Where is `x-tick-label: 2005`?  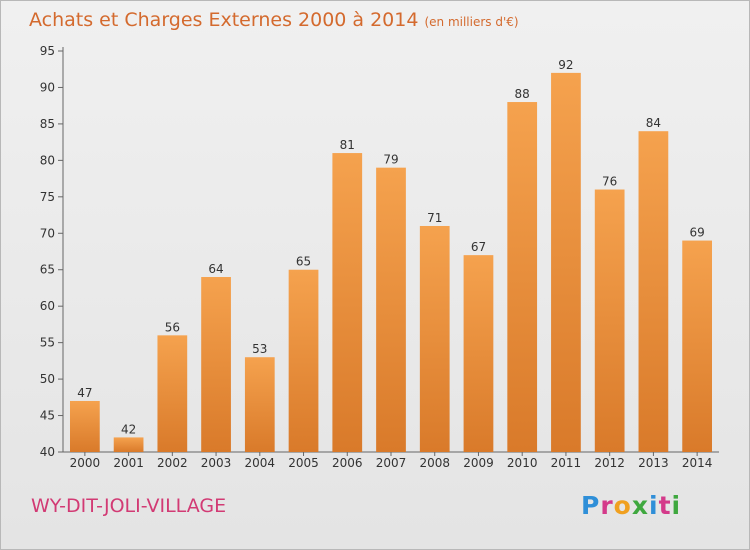
x-tick-label: 2005 is located at coordinates (303, 463).